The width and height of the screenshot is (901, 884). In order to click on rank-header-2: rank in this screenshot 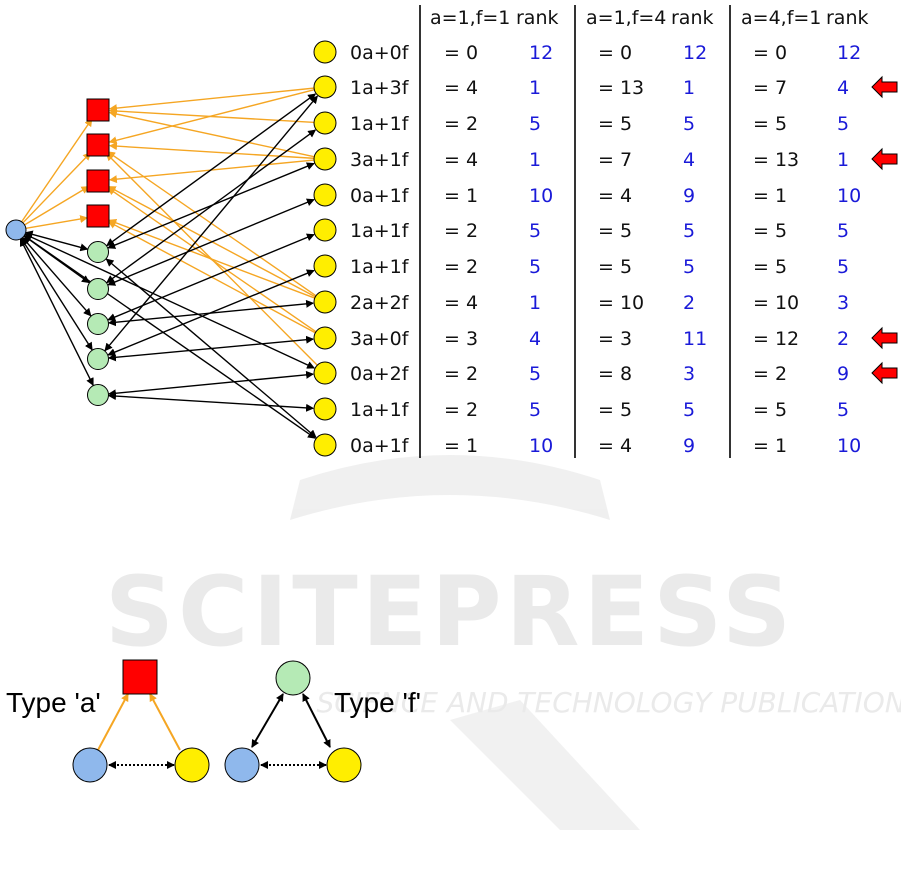, I will do `click(847, 18)`.